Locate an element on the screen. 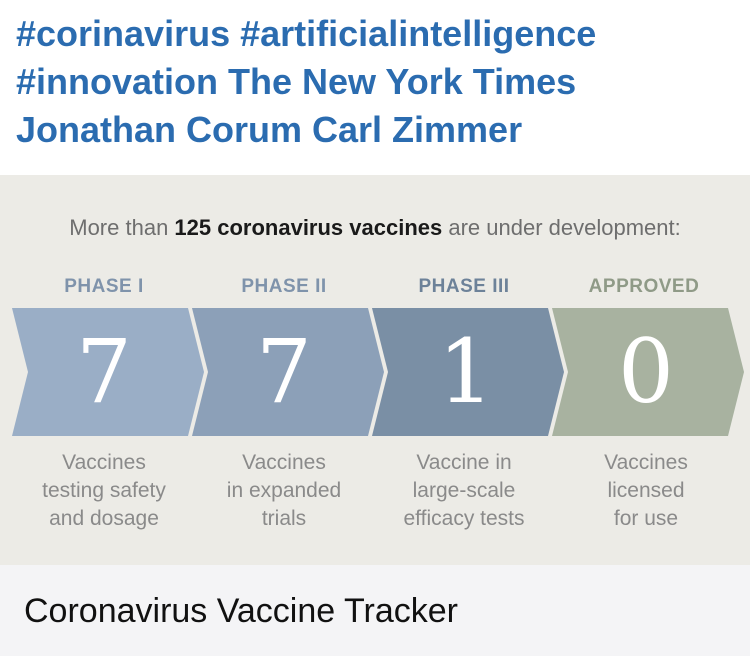 This screenshot has height=656, width=750. approved-desc-line: for use is located at coordinates (646, 518).